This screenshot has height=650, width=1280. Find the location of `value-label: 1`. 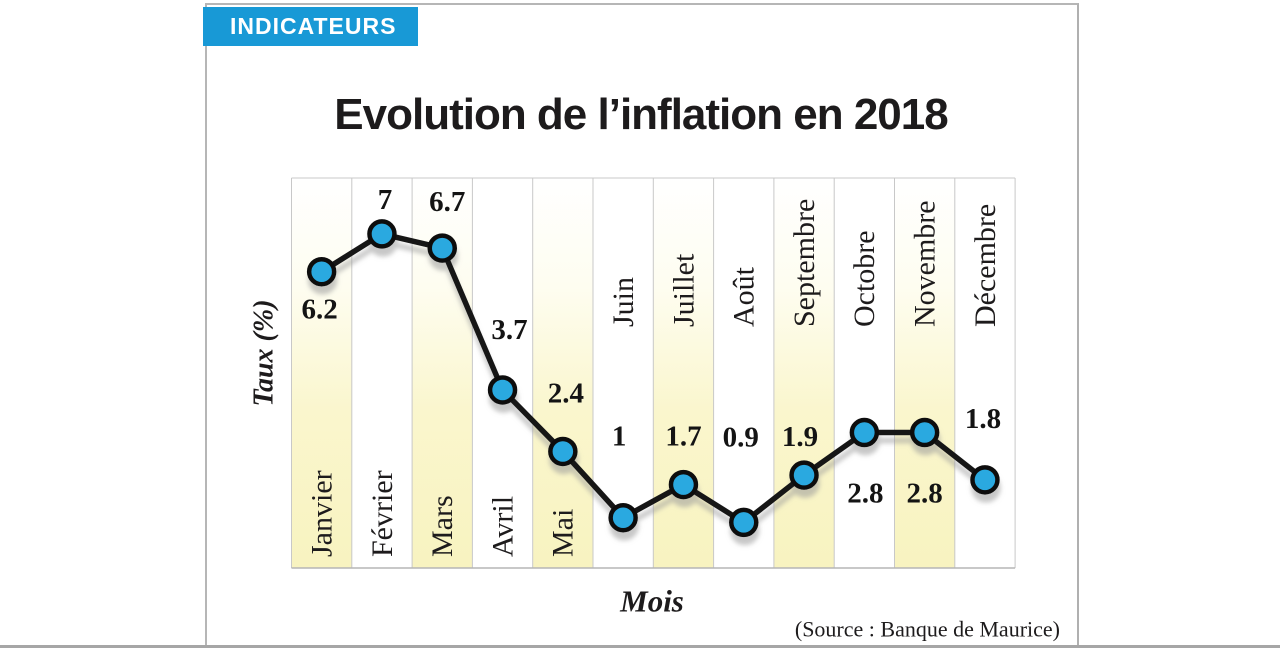

value-label: 1 is located at coordinates (619, 437).